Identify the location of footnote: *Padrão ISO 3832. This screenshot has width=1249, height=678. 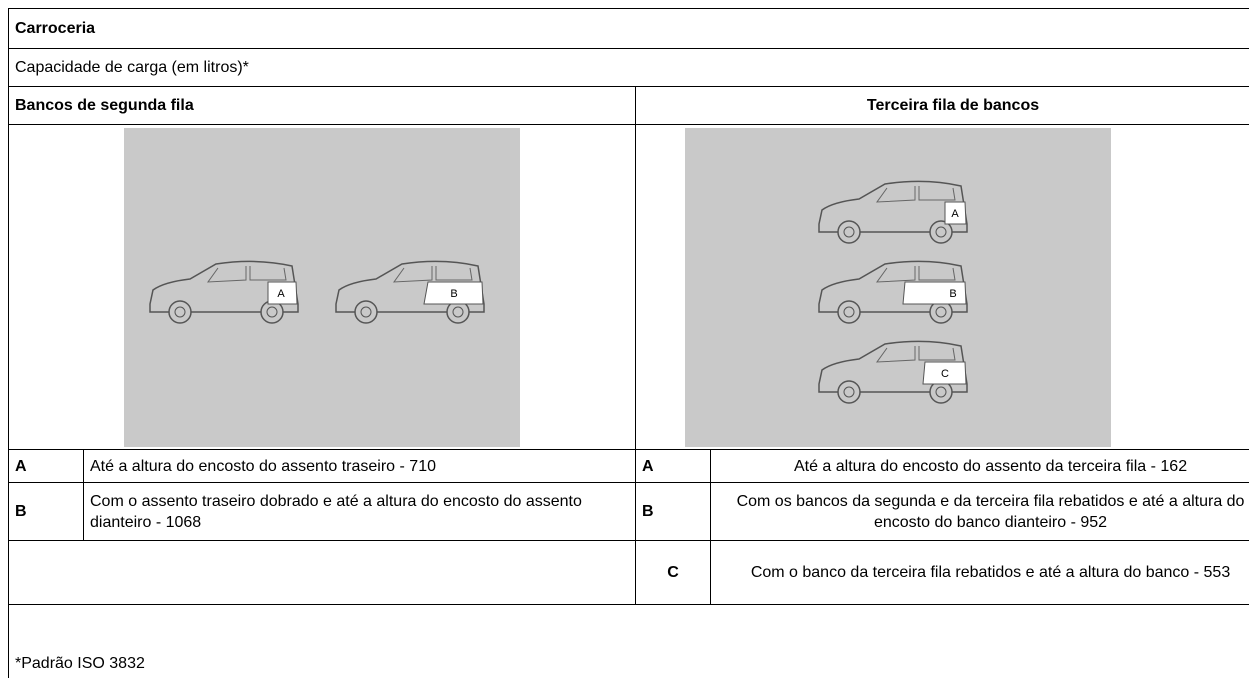
(628, 641).